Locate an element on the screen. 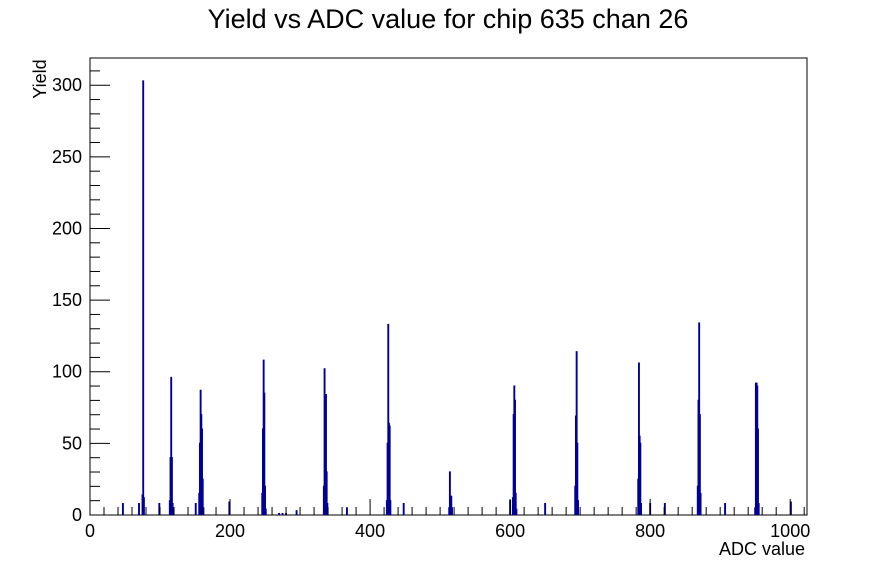  x-axis-label: ADC value is located at coordinates (762, 549).